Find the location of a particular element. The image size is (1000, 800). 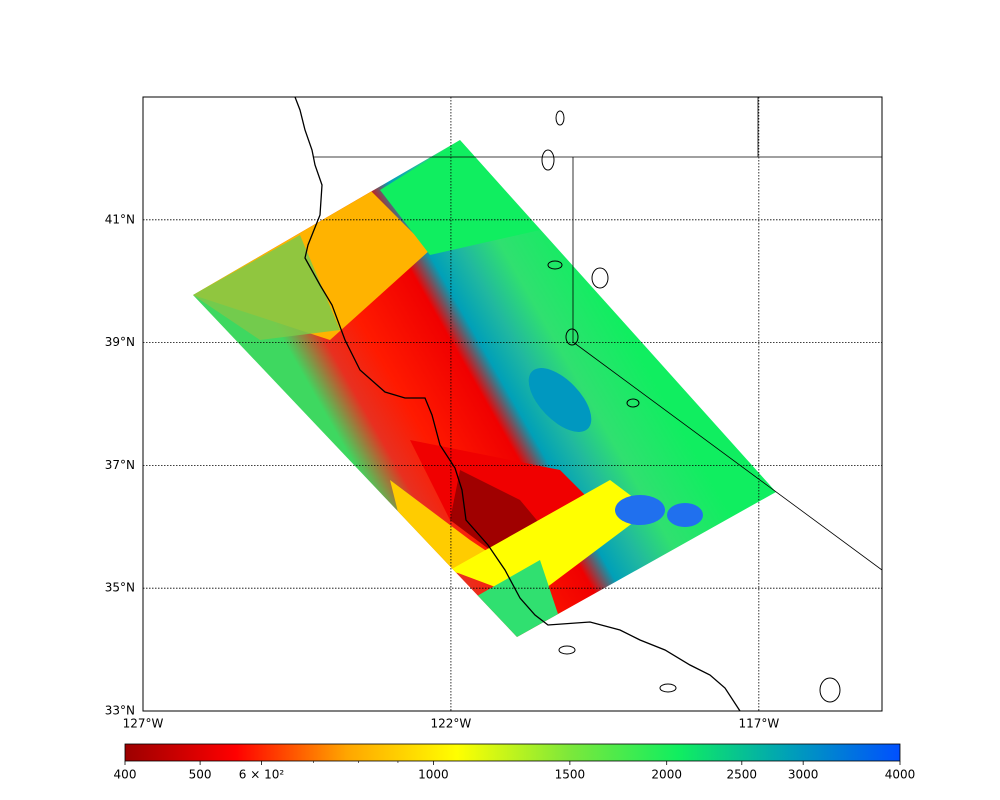

y-tick-label: 37°N is located at coordinates (120, 465).